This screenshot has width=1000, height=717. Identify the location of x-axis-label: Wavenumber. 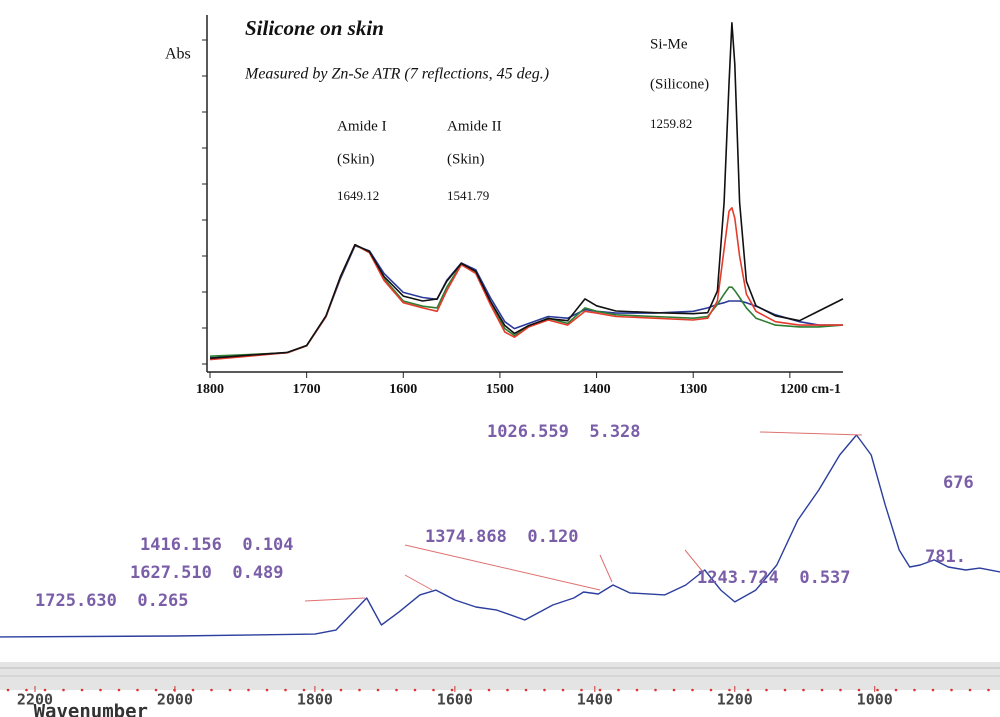
(91, 709).